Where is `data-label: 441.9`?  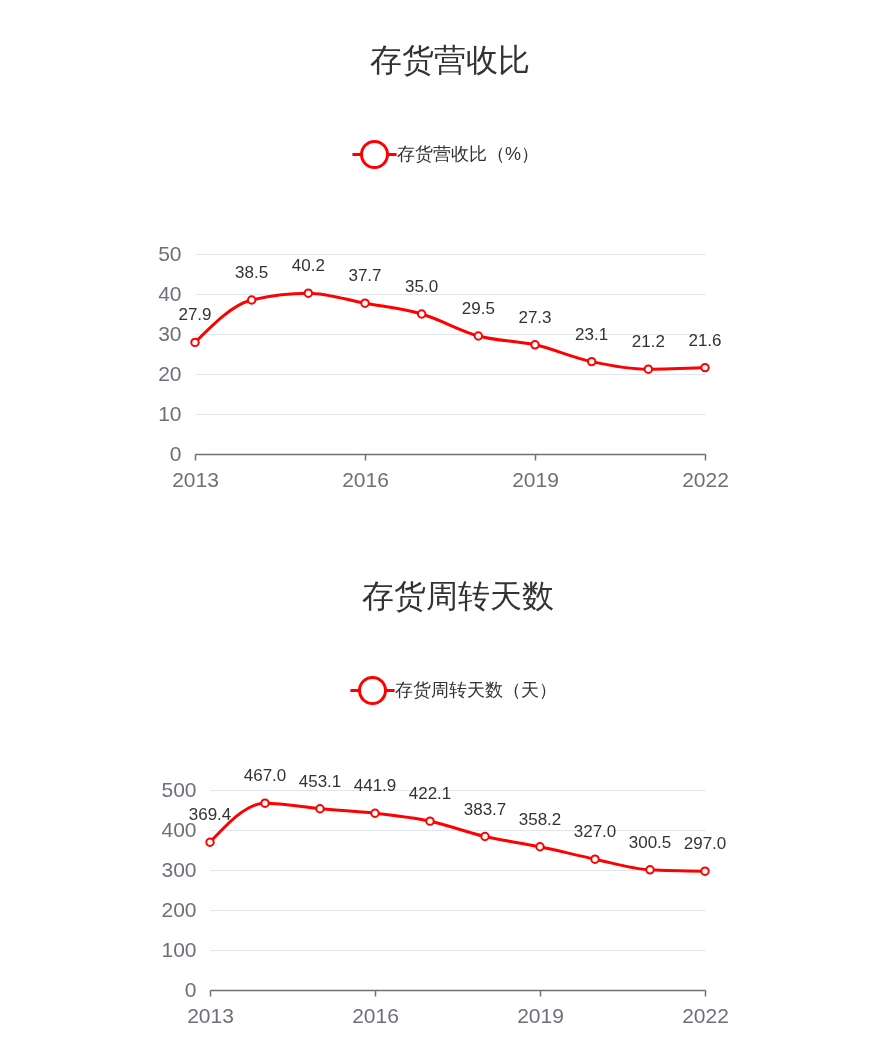
data-label: 441.9 is located at coordinates (375, 786).